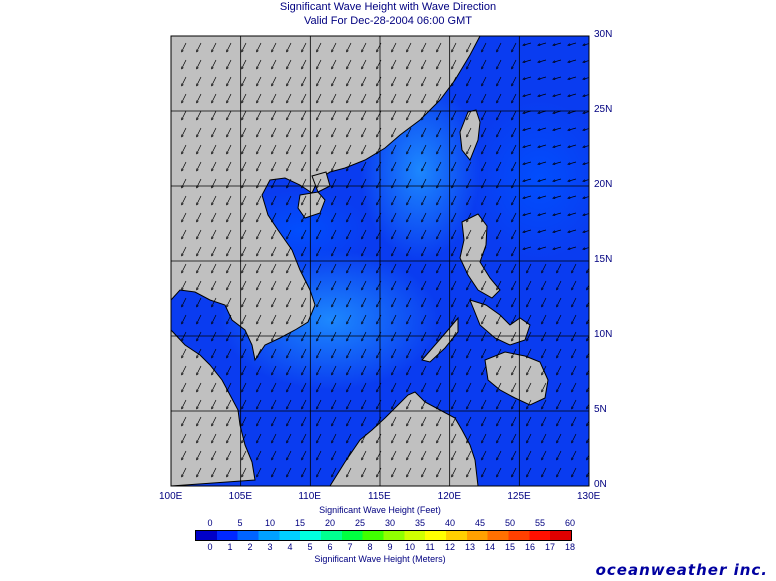 The width and height of the screenshot is (776, 581). Describe the element at coordinates (210, 523) in the screenshot. I see `feet-tick-label: 0` at that location.